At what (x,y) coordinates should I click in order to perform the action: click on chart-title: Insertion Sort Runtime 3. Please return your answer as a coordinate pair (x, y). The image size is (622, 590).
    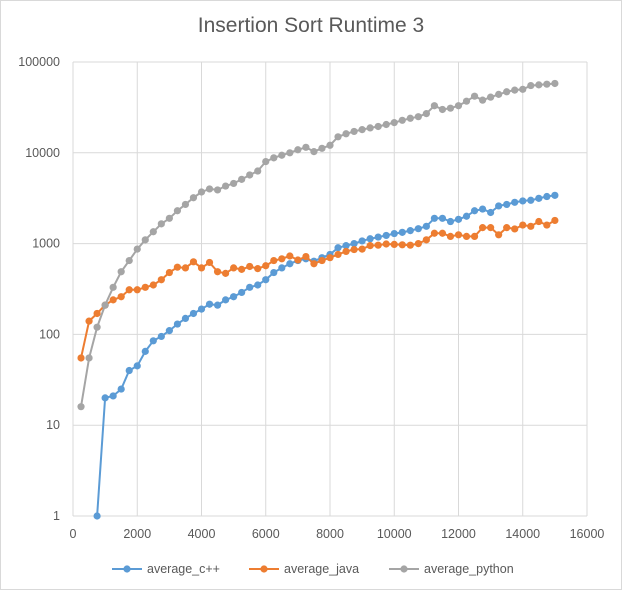
    Looking at the image, I should click on (311, 25).